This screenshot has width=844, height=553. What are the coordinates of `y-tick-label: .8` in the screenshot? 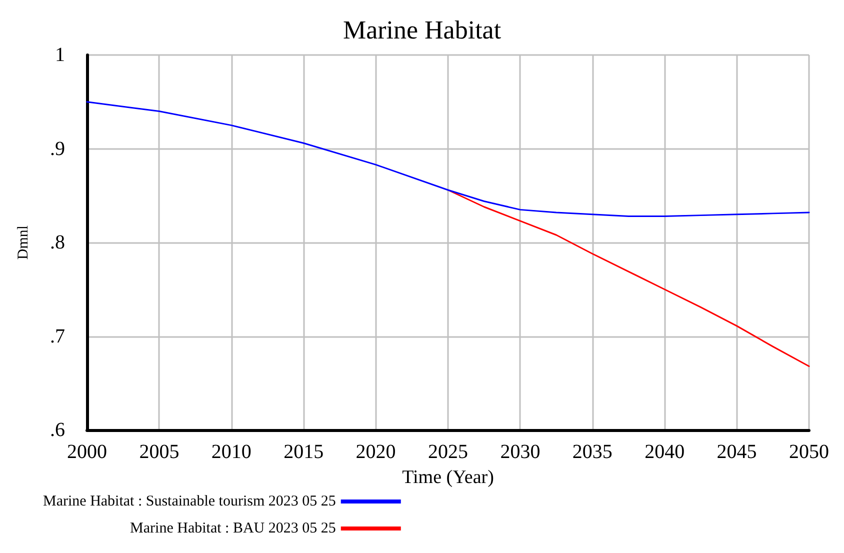 It's located at (57, 243).